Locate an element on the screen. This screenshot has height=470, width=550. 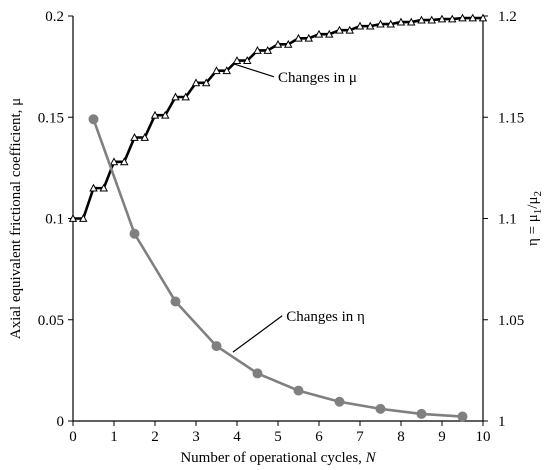
left-y-tick-label: 0.1 is located at coordinates (54, 220).